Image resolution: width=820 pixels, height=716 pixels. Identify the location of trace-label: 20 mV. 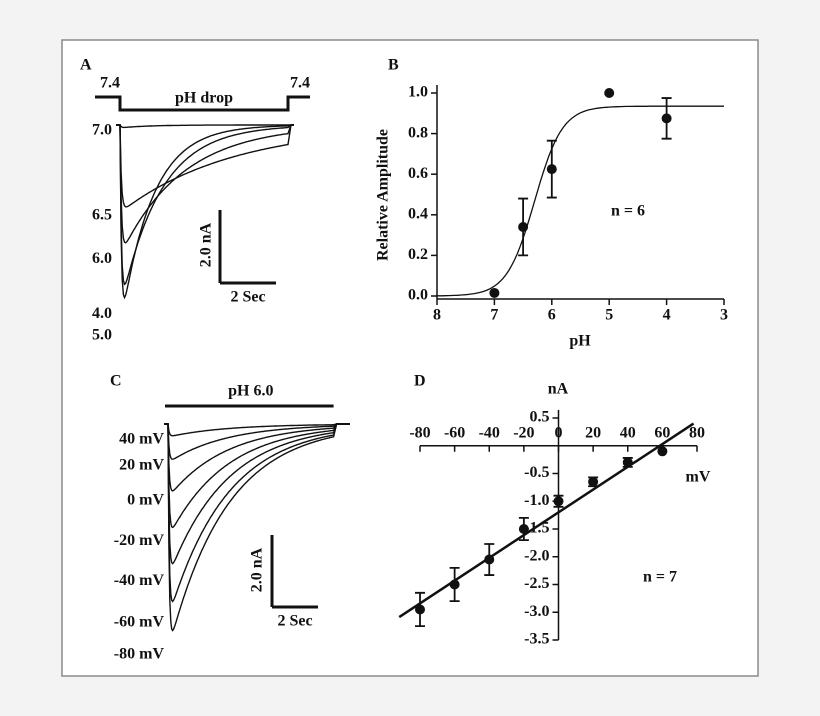
(141, 465).